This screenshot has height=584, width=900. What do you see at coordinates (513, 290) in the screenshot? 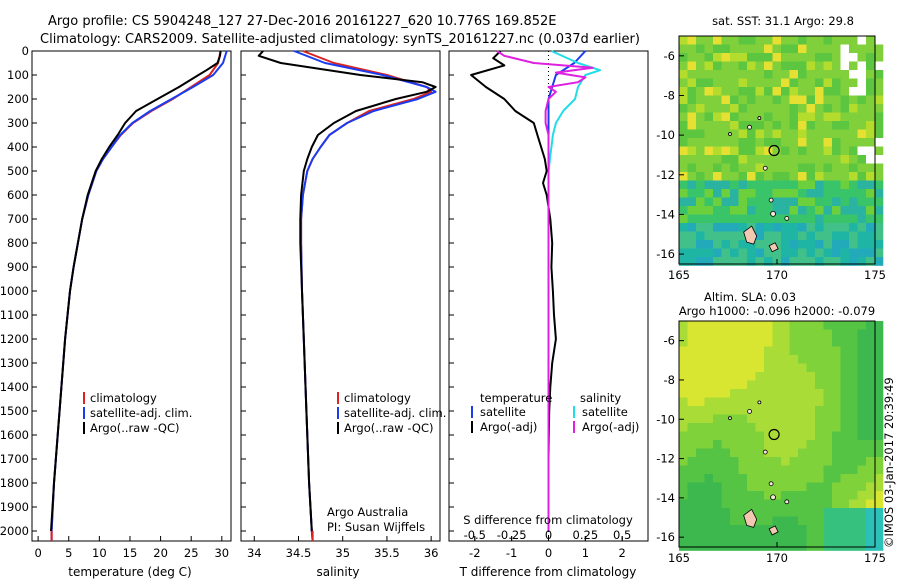
I see `diff-series-line` at bounding box center [513, 290].